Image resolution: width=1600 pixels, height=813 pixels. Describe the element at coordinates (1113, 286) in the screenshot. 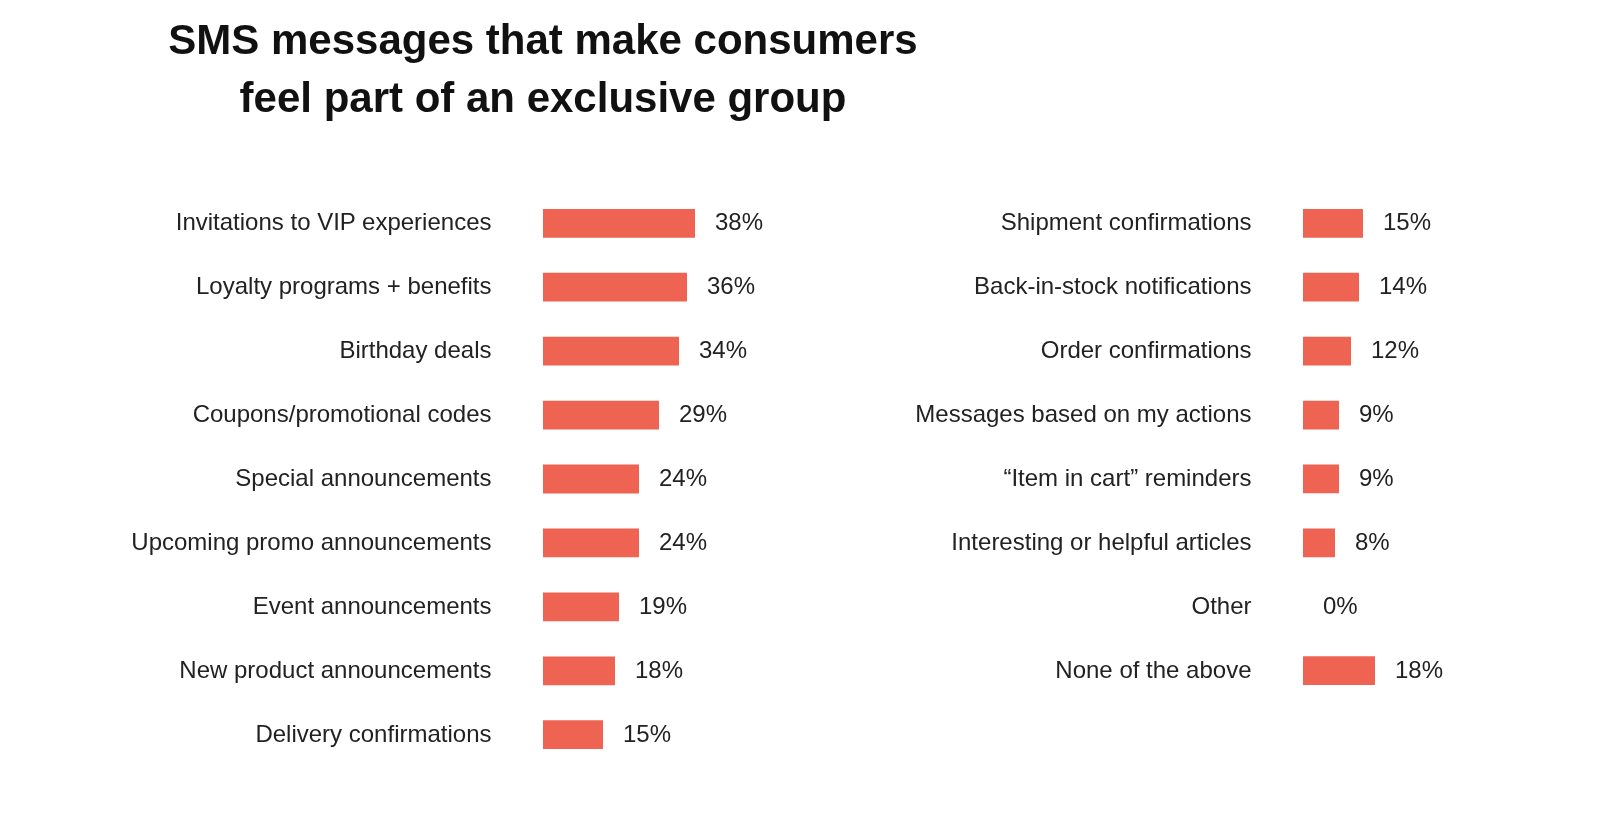

I see `y-tick-label: Back-in-stock notifications` at that location.